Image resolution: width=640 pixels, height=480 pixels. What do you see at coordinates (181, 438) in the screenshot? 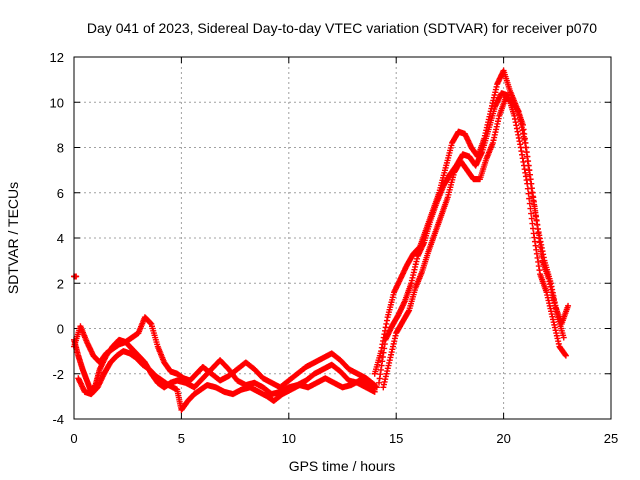
I see `x-tick-label: 5` at bounding box center [181, 438].